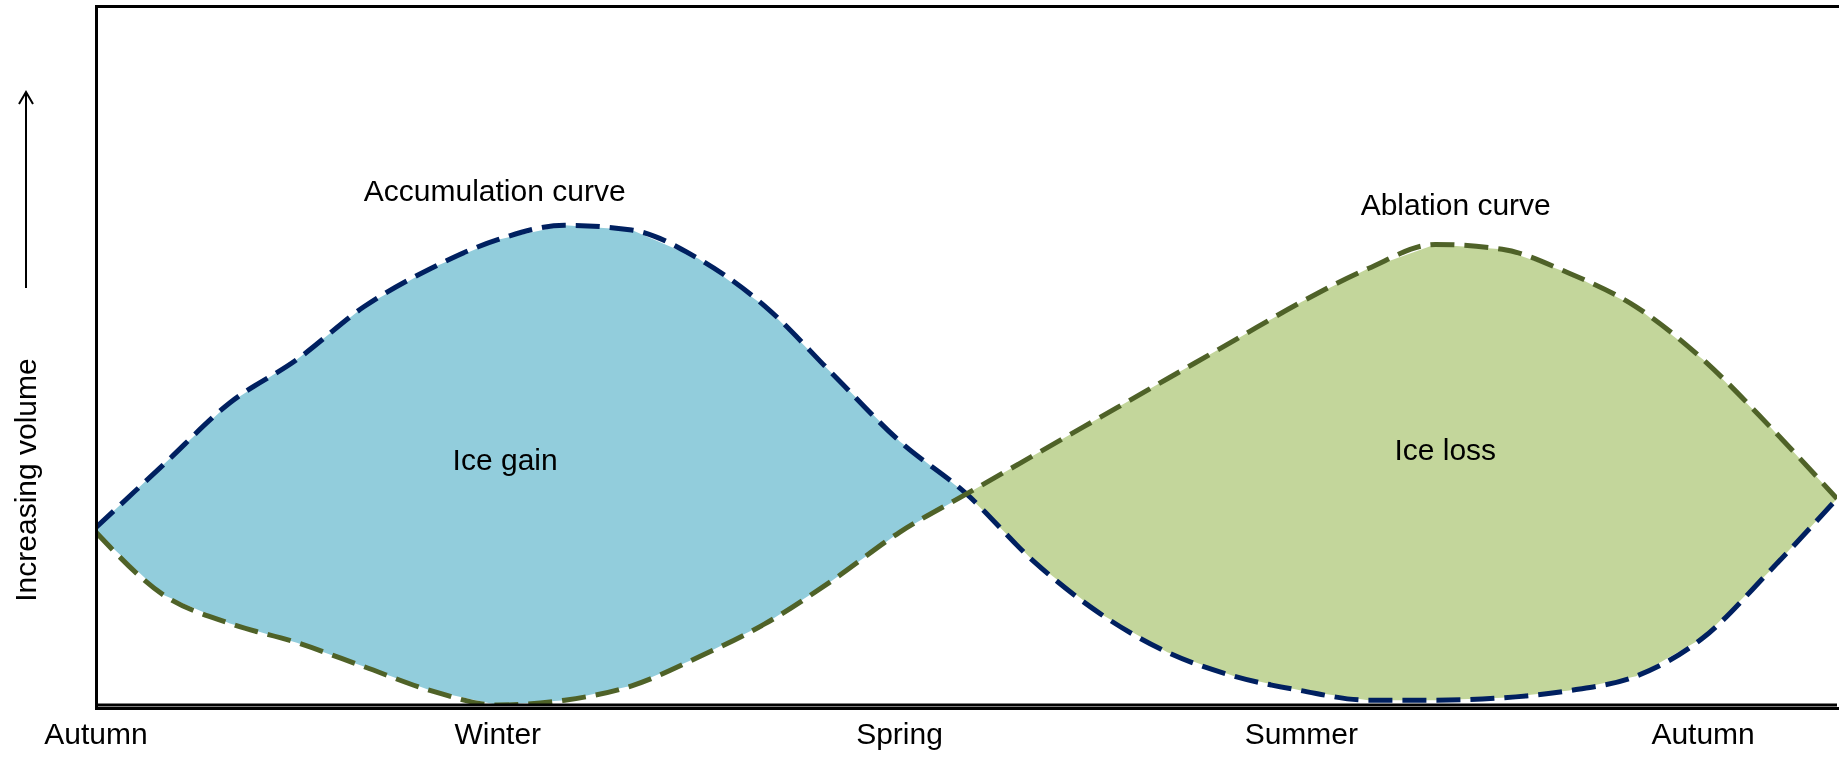  Describe the element at coordinates (498, 734) in the screenshot. I see `x-tick-label: Winter` at that location.